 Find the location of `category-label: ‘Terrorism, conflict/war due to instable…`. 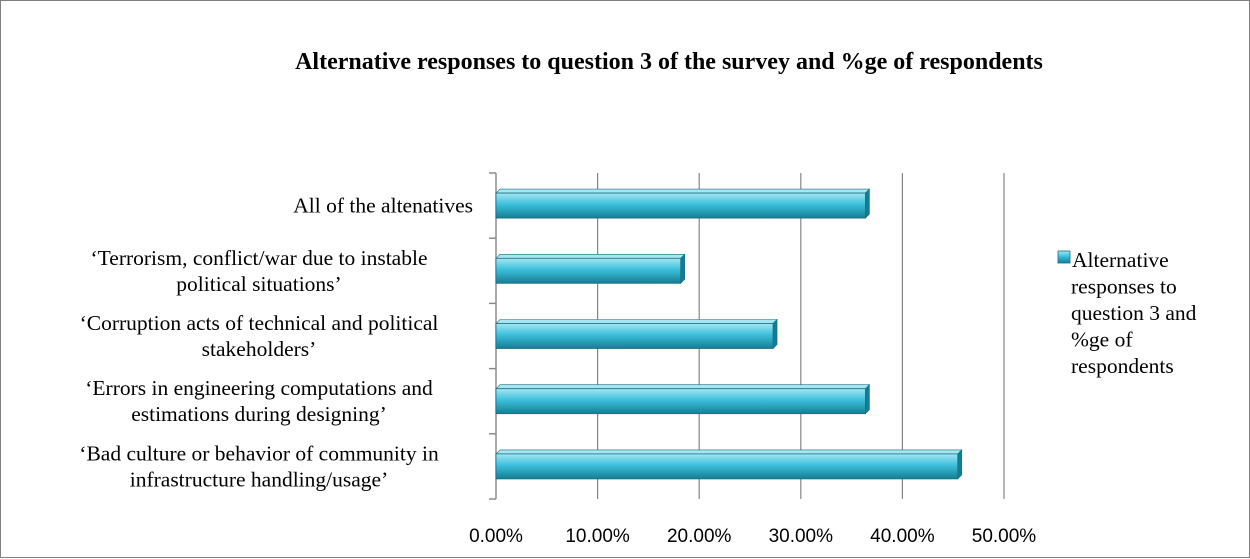

category-label: ‘Terrorism, conflict/war due to instable… is located at coordinates (258, 271).